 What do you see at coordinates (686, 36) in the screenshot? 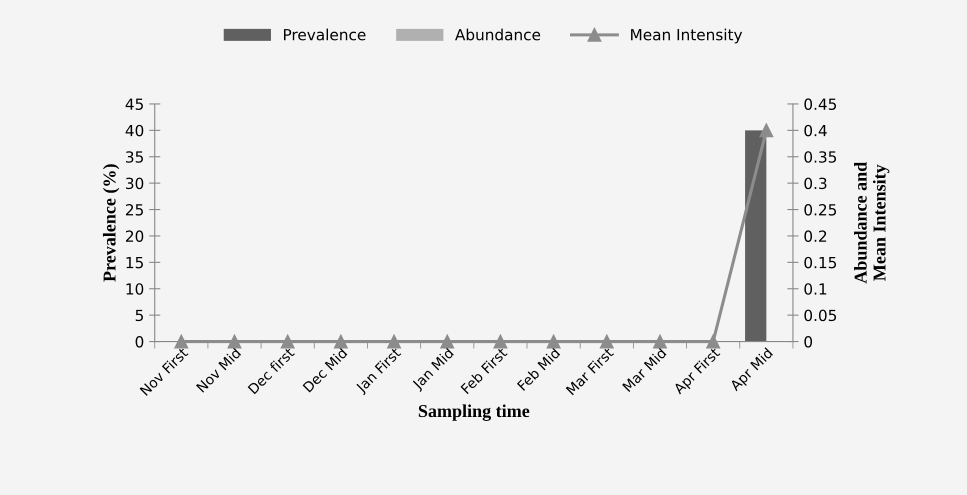
I see `legend-label: Mean Intensity` at bounding box center [686, 36].